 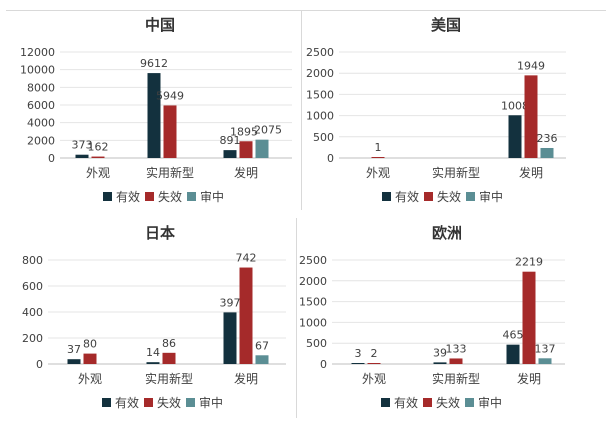 What do you see at coordinates (37, 52) in the screenshot?
I see `y-tick-label: 12000` at bounding box center [37, 52].